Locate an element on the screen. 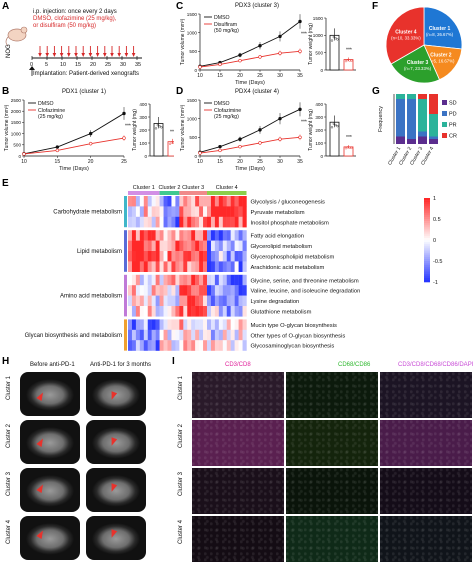  x-tick-label: 10 is located at coordinates (200, 162).